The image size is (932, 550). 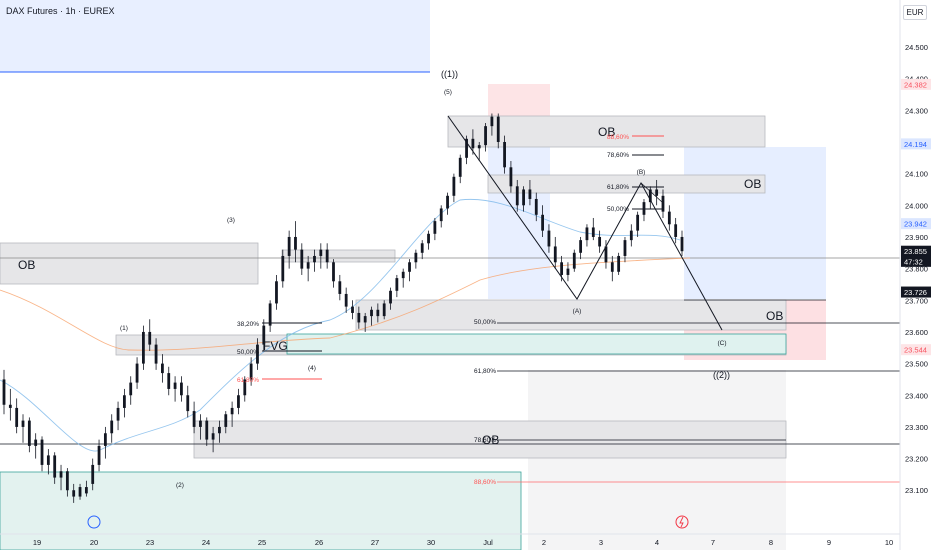 What do you see at coordinates (206, 542) in the screenshot?
I see `time-tick-label: 24` at bounding box center [206, 542].